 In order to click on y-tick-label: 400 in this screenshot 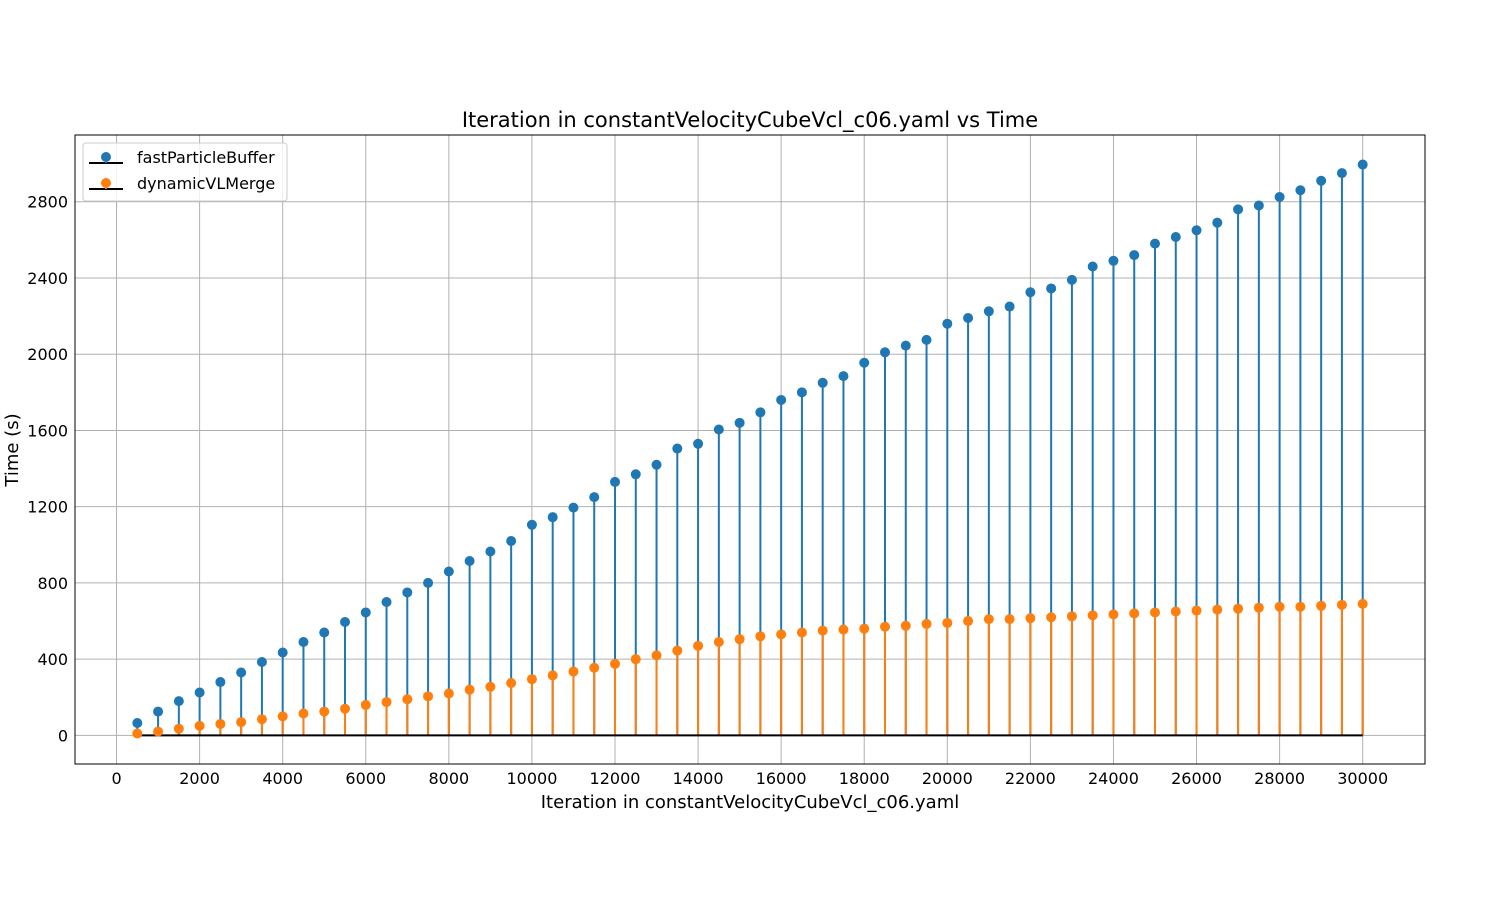, I will do `click(52, 659)`.